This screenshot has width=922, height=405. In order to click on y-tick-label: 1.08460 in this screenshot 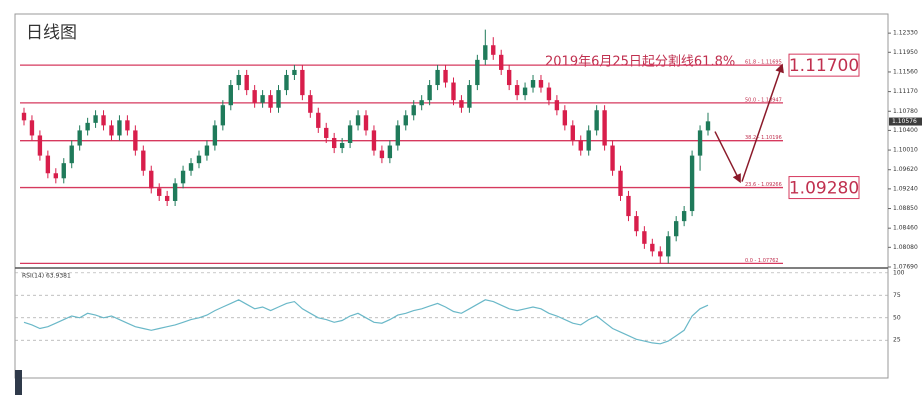, I will do `click(905, 228)`.